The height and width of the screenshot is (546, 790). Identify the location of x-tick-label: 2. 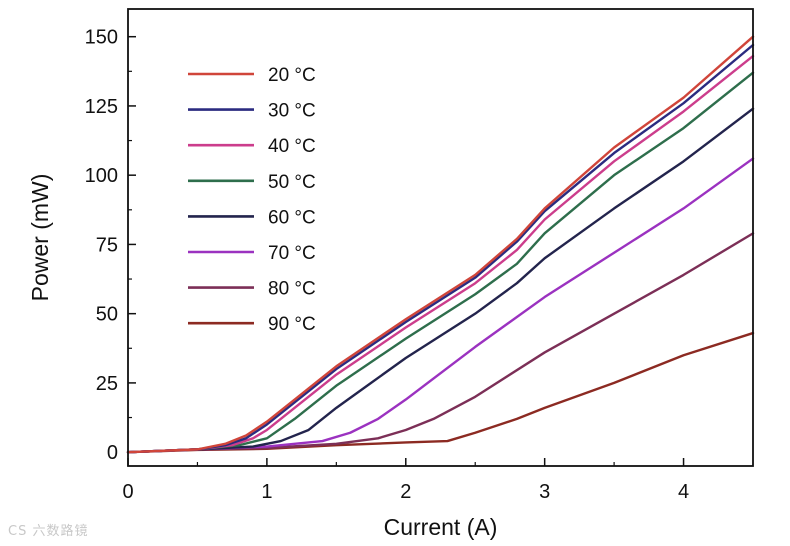
(405, 492).